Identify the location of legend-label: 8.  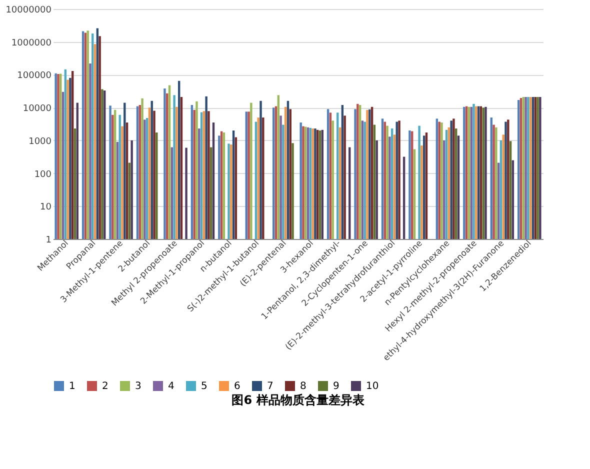
(303, 386).